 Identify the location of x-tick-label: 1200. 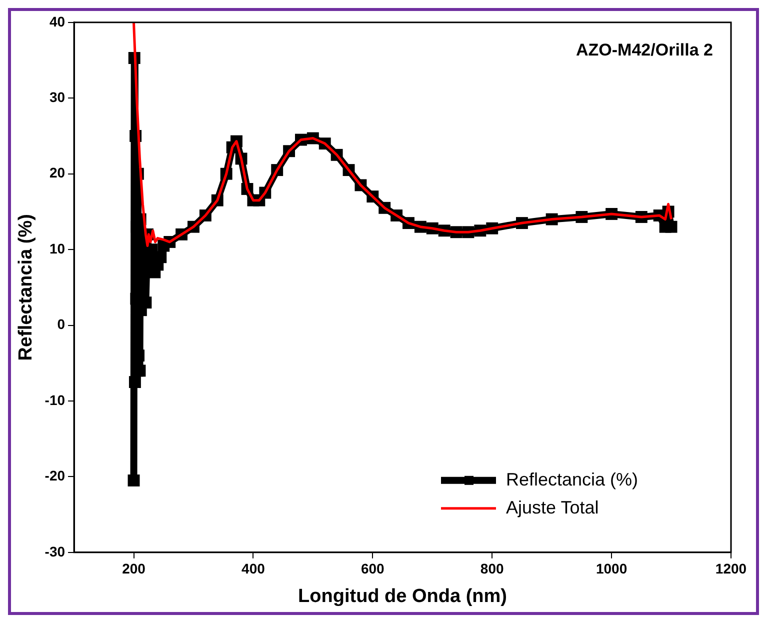
(731, 568).